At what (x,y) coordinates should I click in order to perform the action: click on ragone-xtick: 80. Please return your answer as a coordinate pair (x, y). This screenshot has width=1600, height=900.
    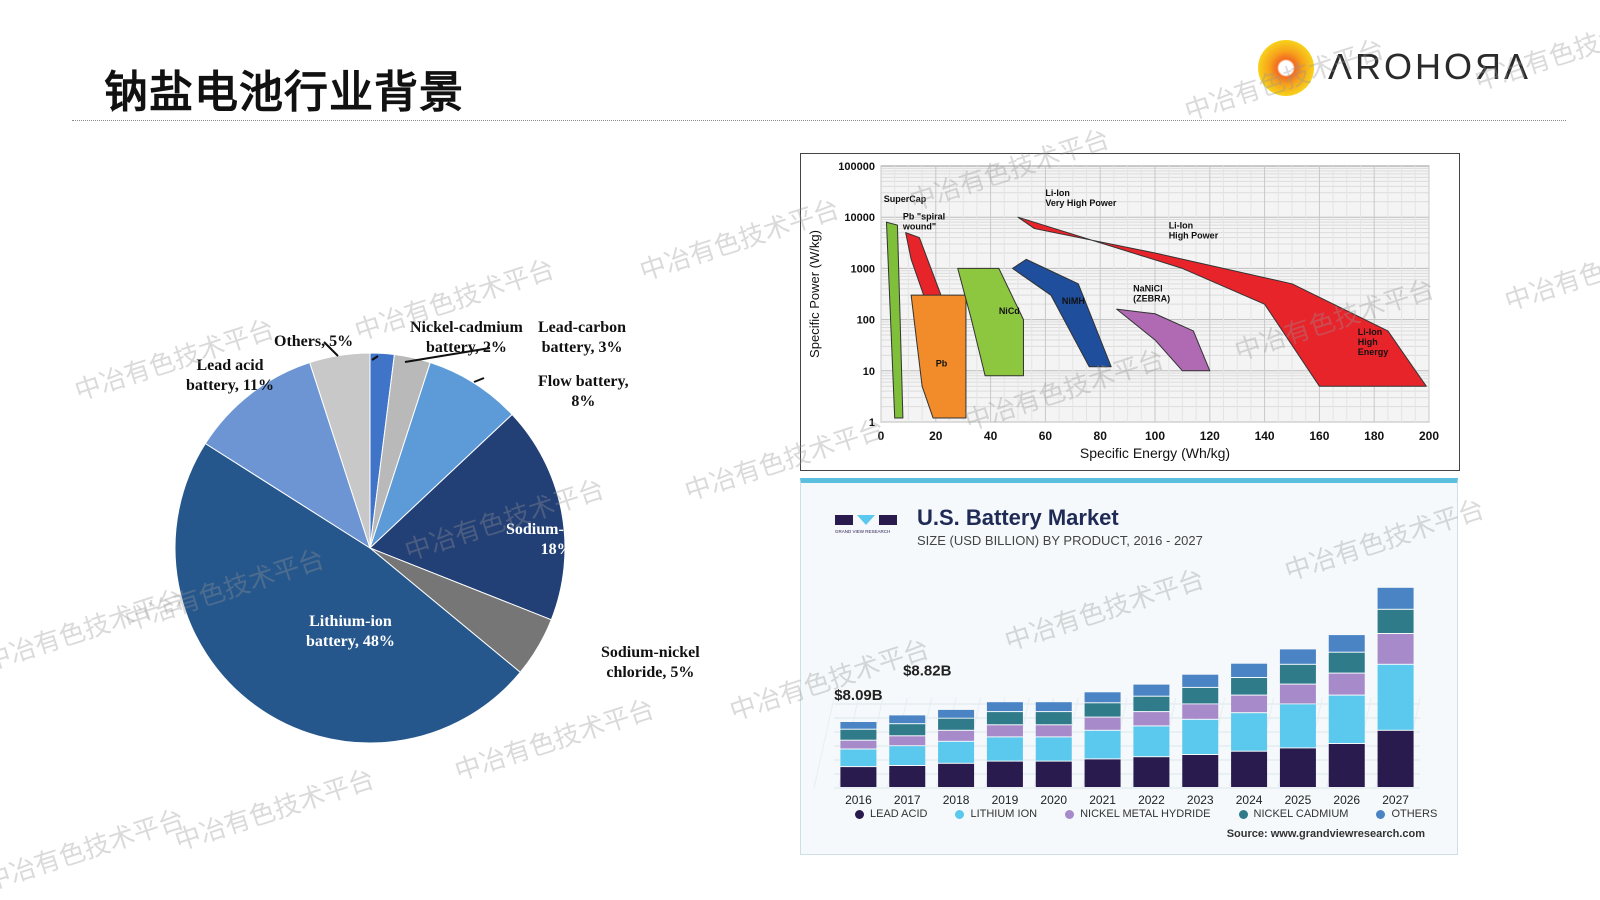
    Looking at the image, I should click on (1101, 436).